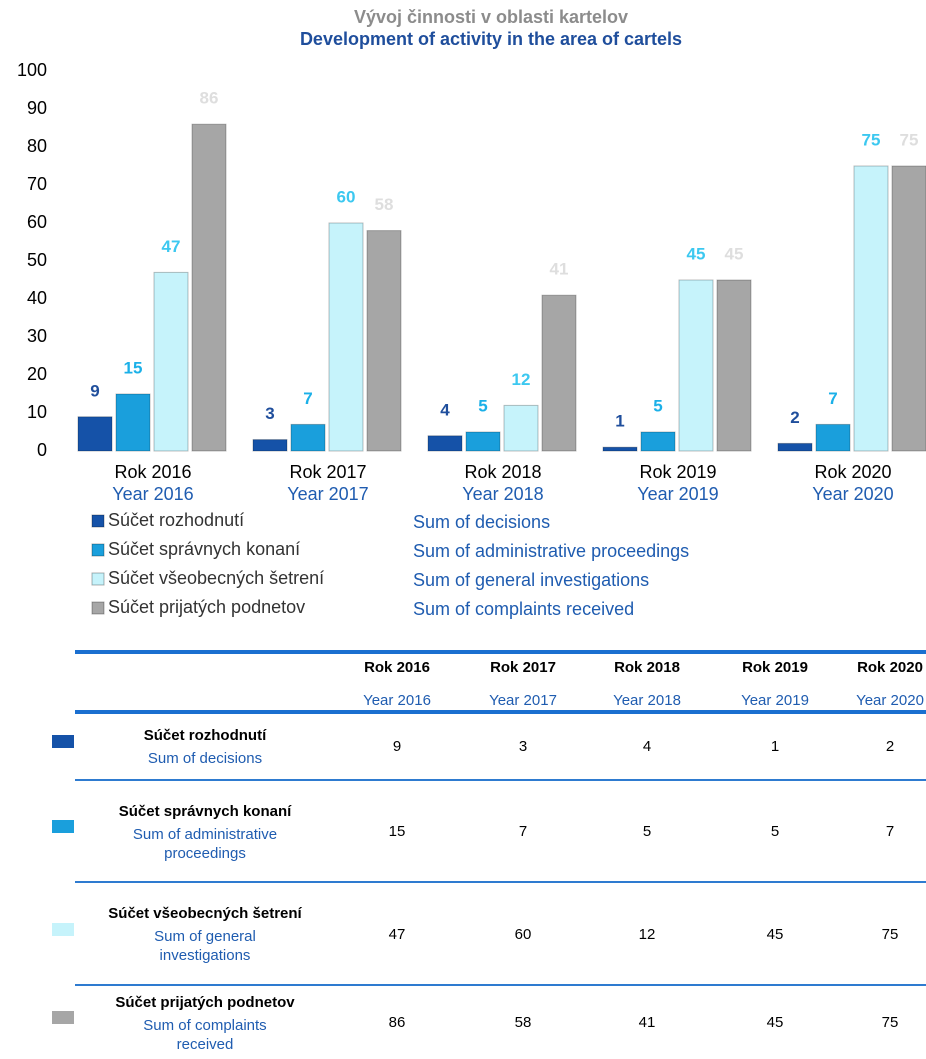 The image size is (926, 1059). Describe the element at coordinates (647, 700) in the screenshot. I see `table-header-en: Year 2018` at that location.